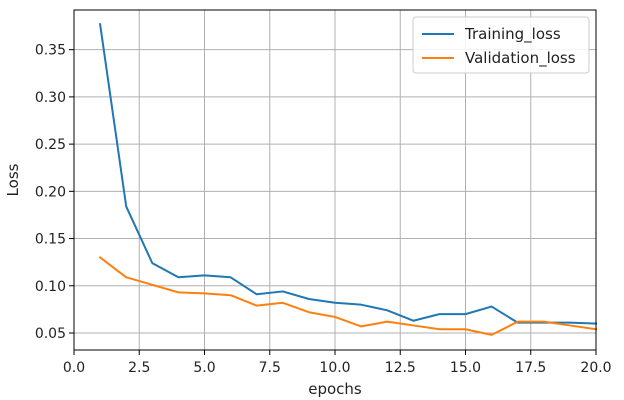  What do you see at coordinates (270, 368) in the screenshot?
I see `x-tick-label: 7.5` at bounding box center [270, 368].